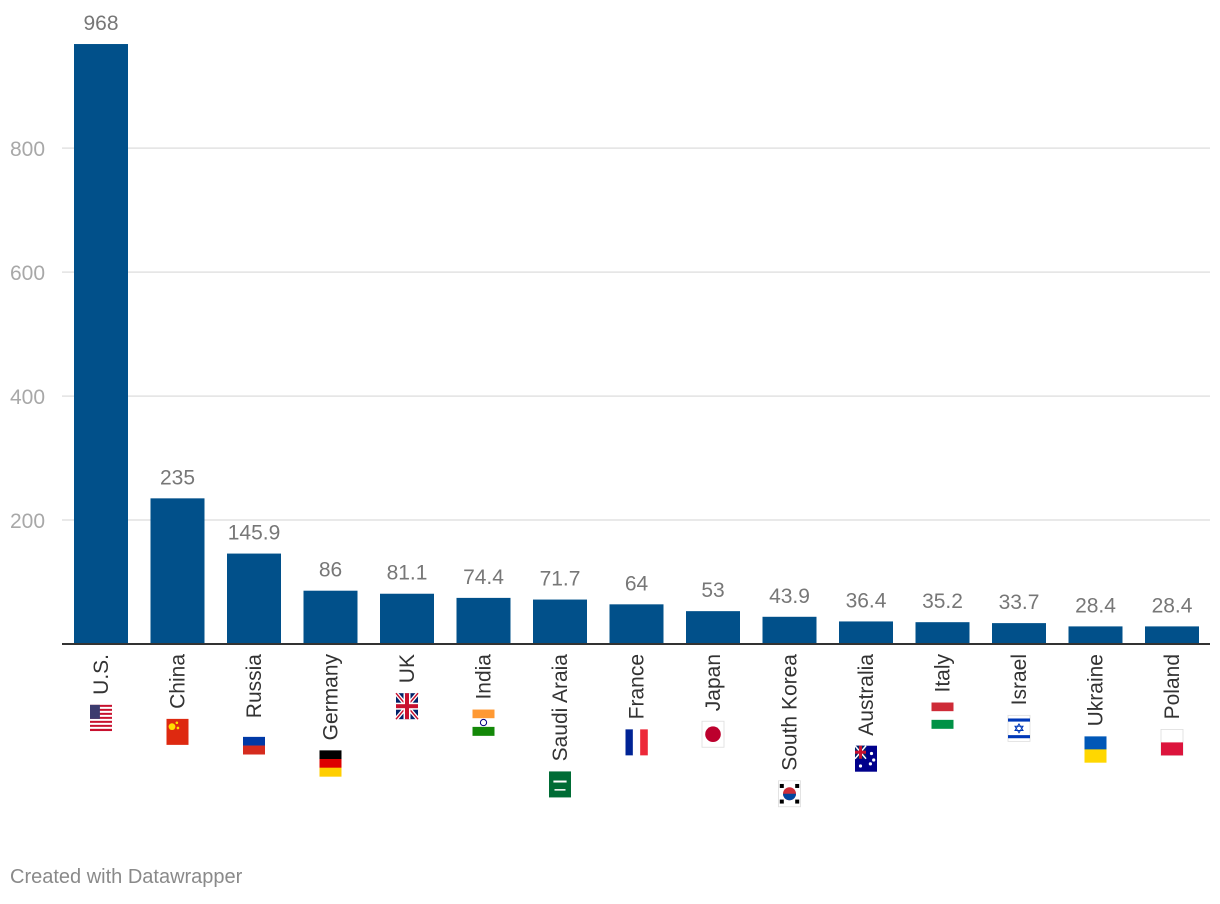  I want to click on france-flag-icon, so click(636, 742).